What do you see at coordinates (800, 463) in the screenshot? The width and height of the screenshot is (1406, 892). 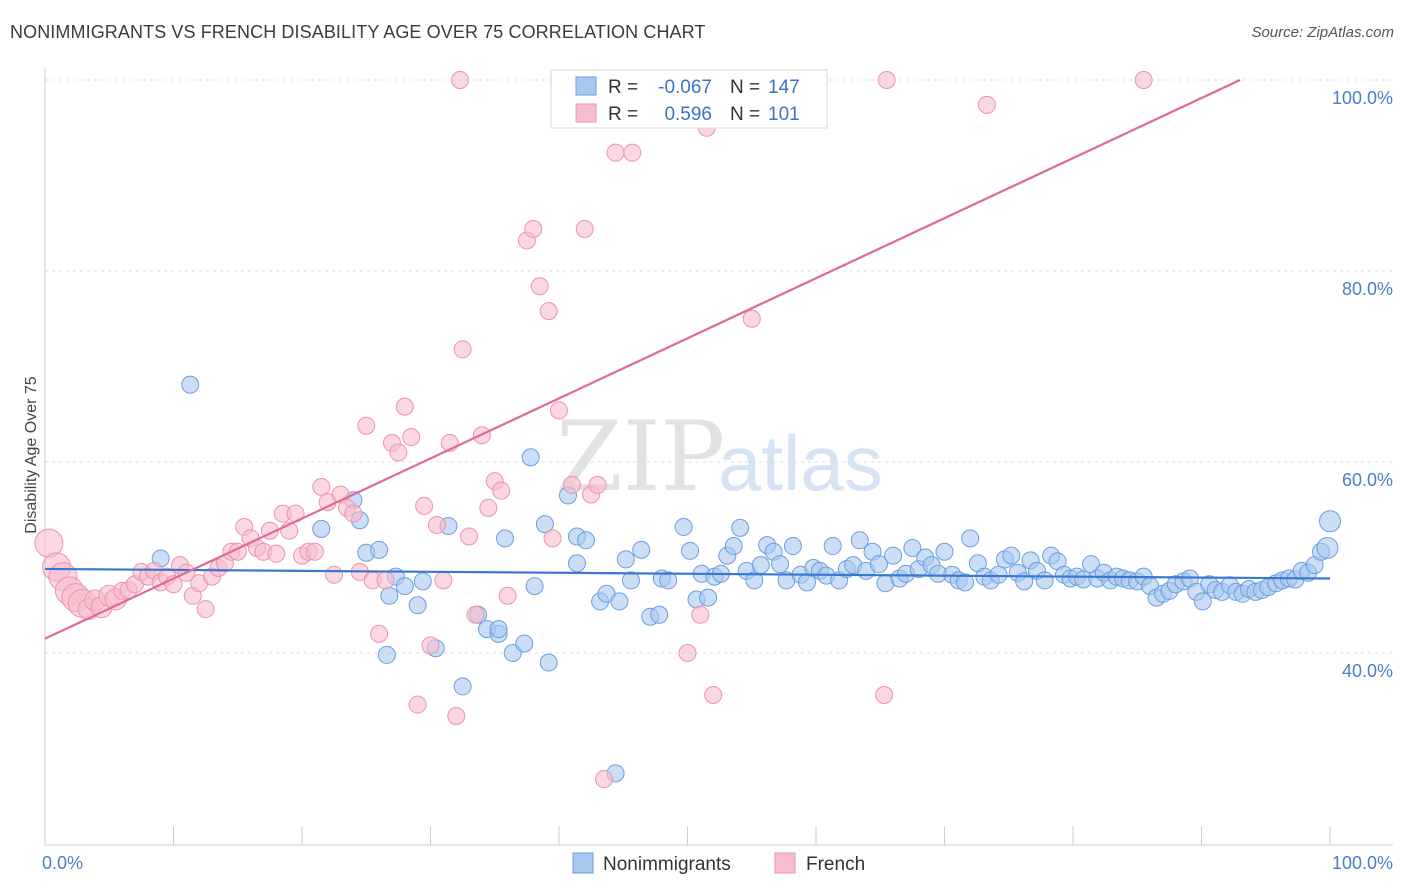 I see `watermark-atlas: atlas` at bounding box center [800, 463].